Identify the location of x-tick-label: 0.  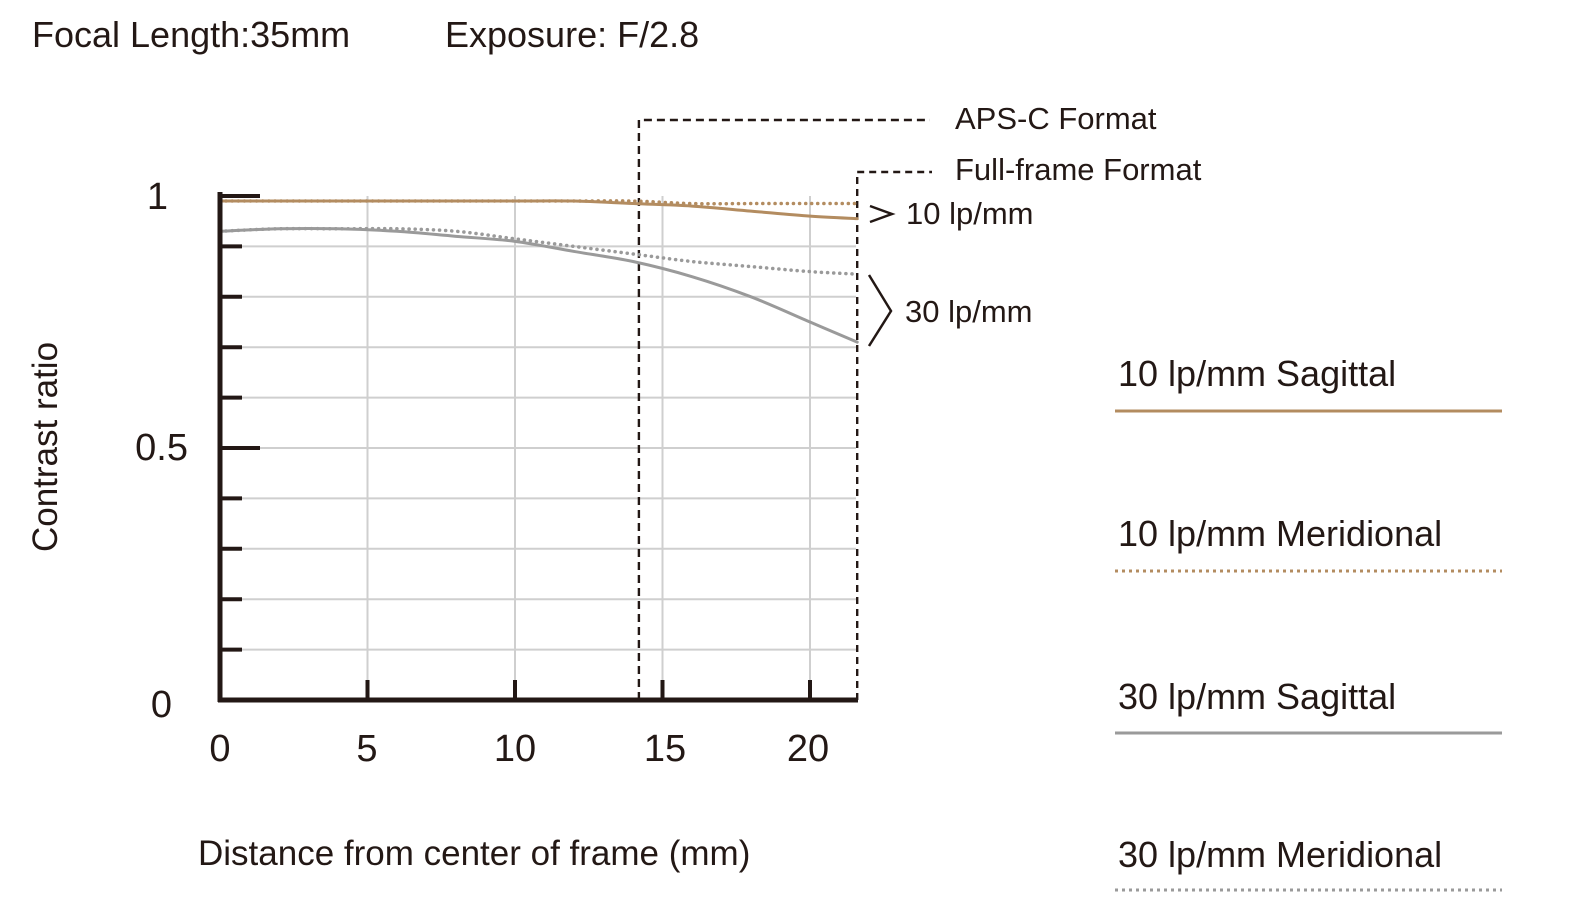
(220, 749).